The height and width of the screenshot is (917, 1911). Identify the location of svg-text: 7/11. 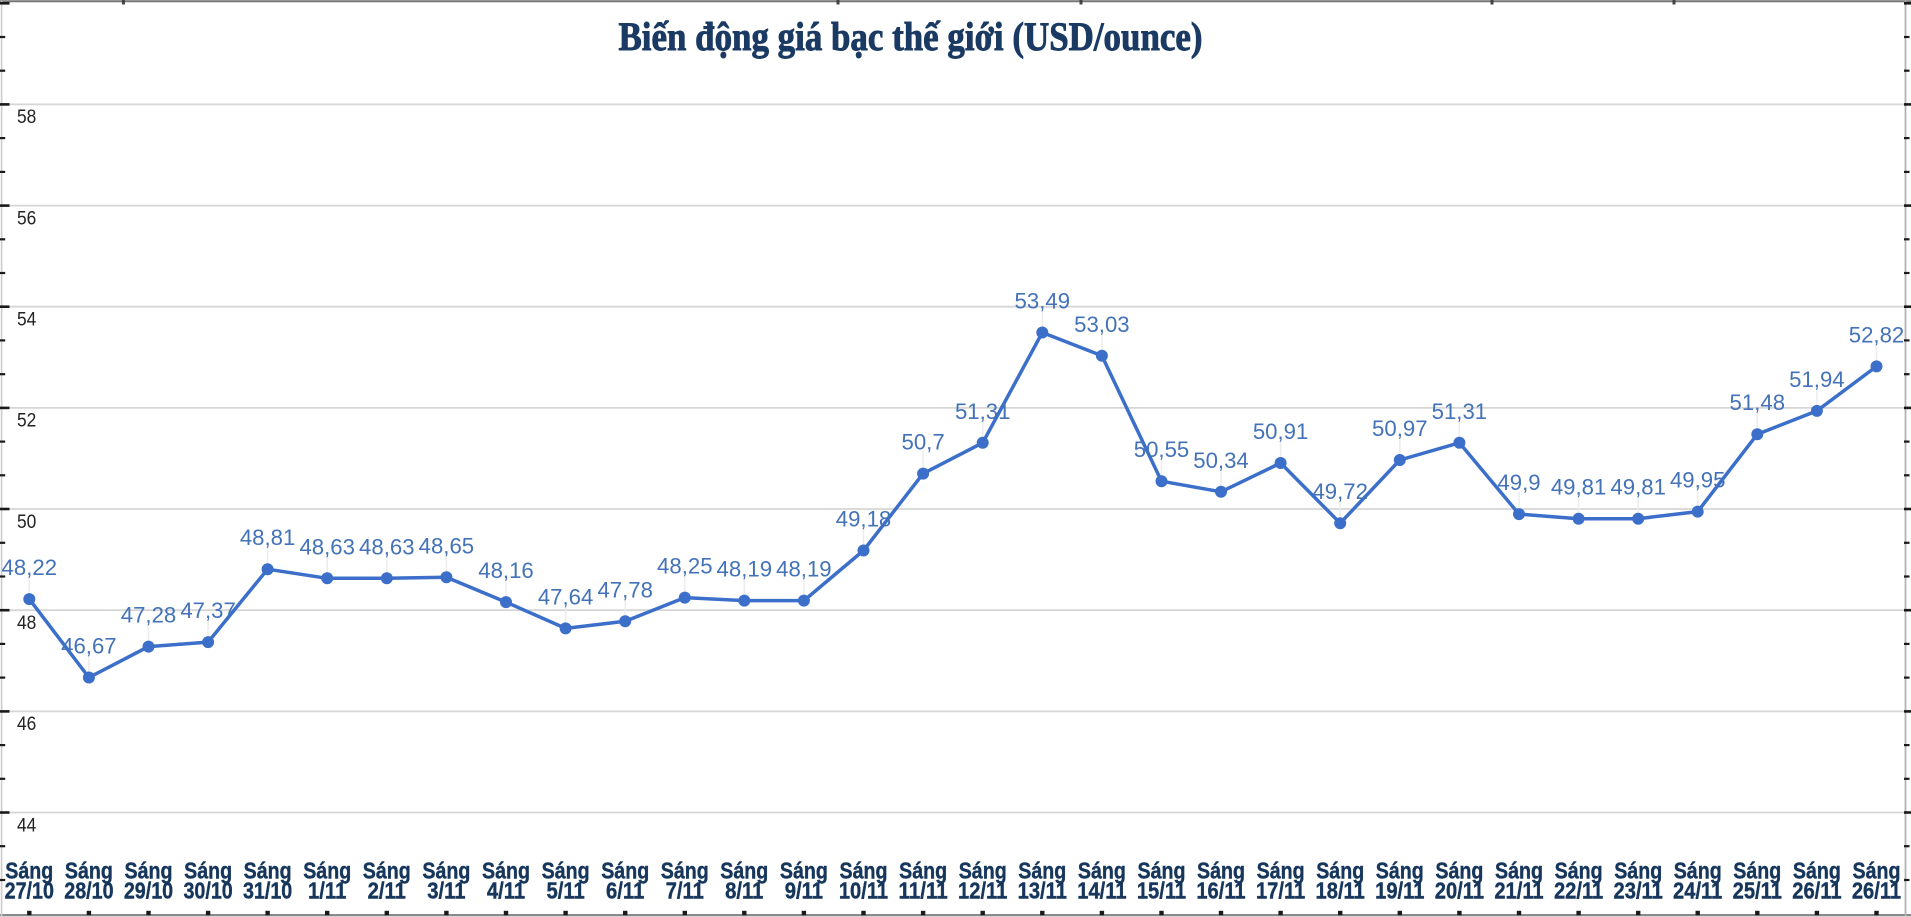
(685, 891).